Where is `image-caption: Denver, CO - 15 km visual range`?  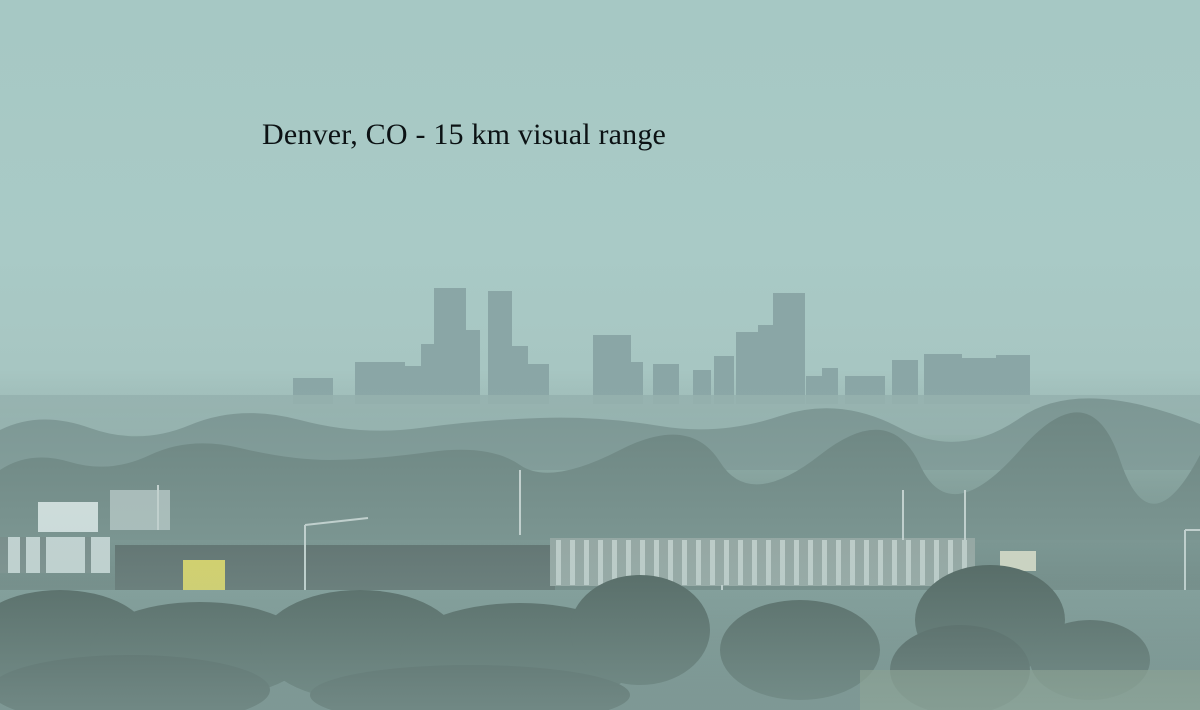 image-caption: Denver, CO - 15 km visual range is located at coordinates (464, 134).